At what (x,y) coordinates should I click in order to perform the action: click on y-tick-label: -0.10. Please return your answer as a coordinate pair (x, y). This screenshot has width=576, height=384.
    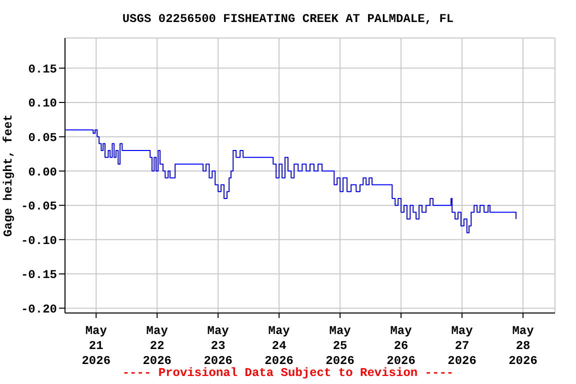
    Looking at the image, I should click on (38, 241).